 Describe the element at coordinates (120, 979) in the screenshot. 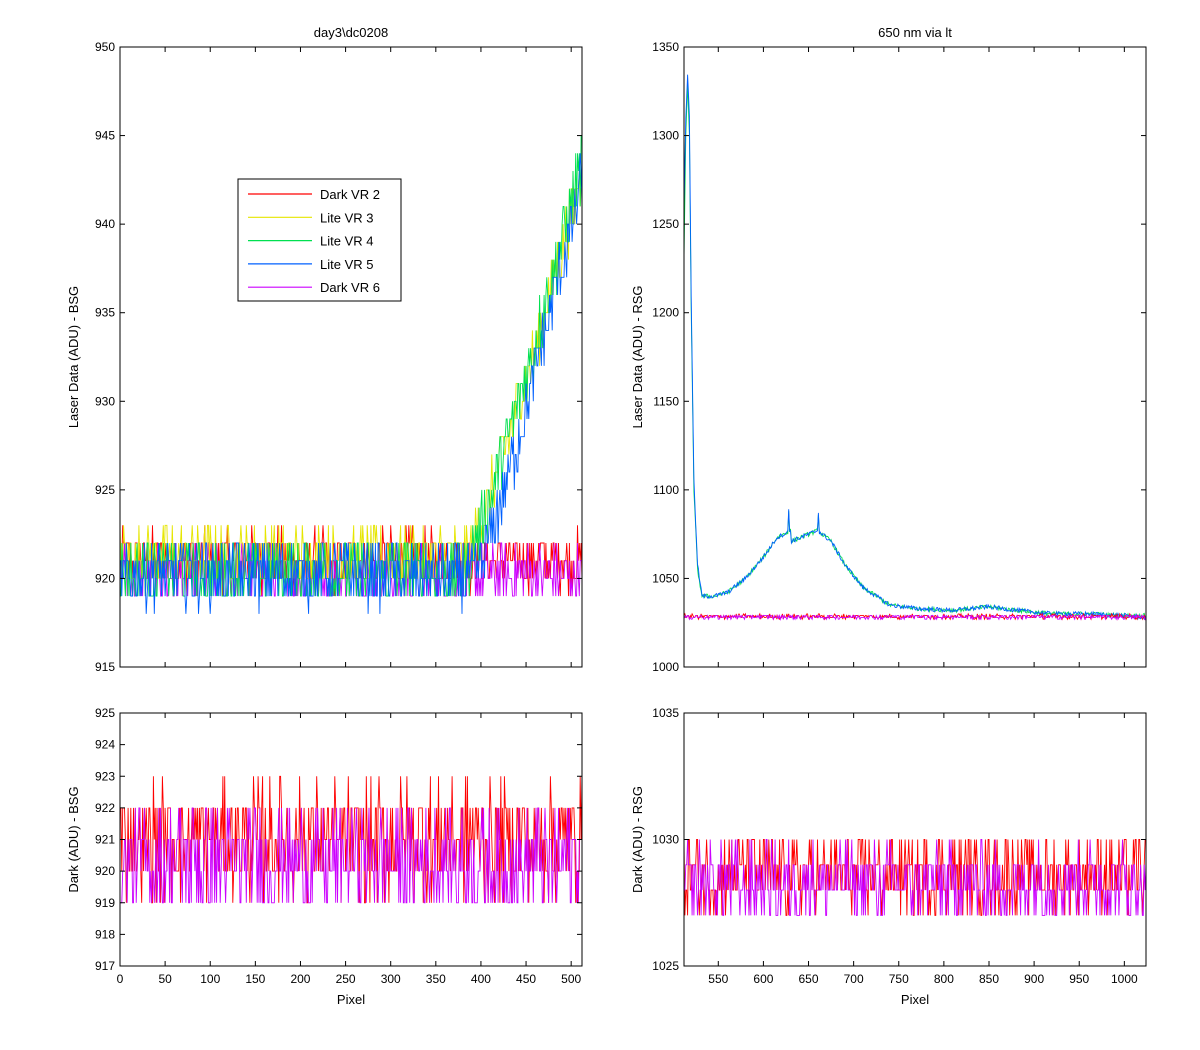

I see `x-tick-label: 0` at that location.